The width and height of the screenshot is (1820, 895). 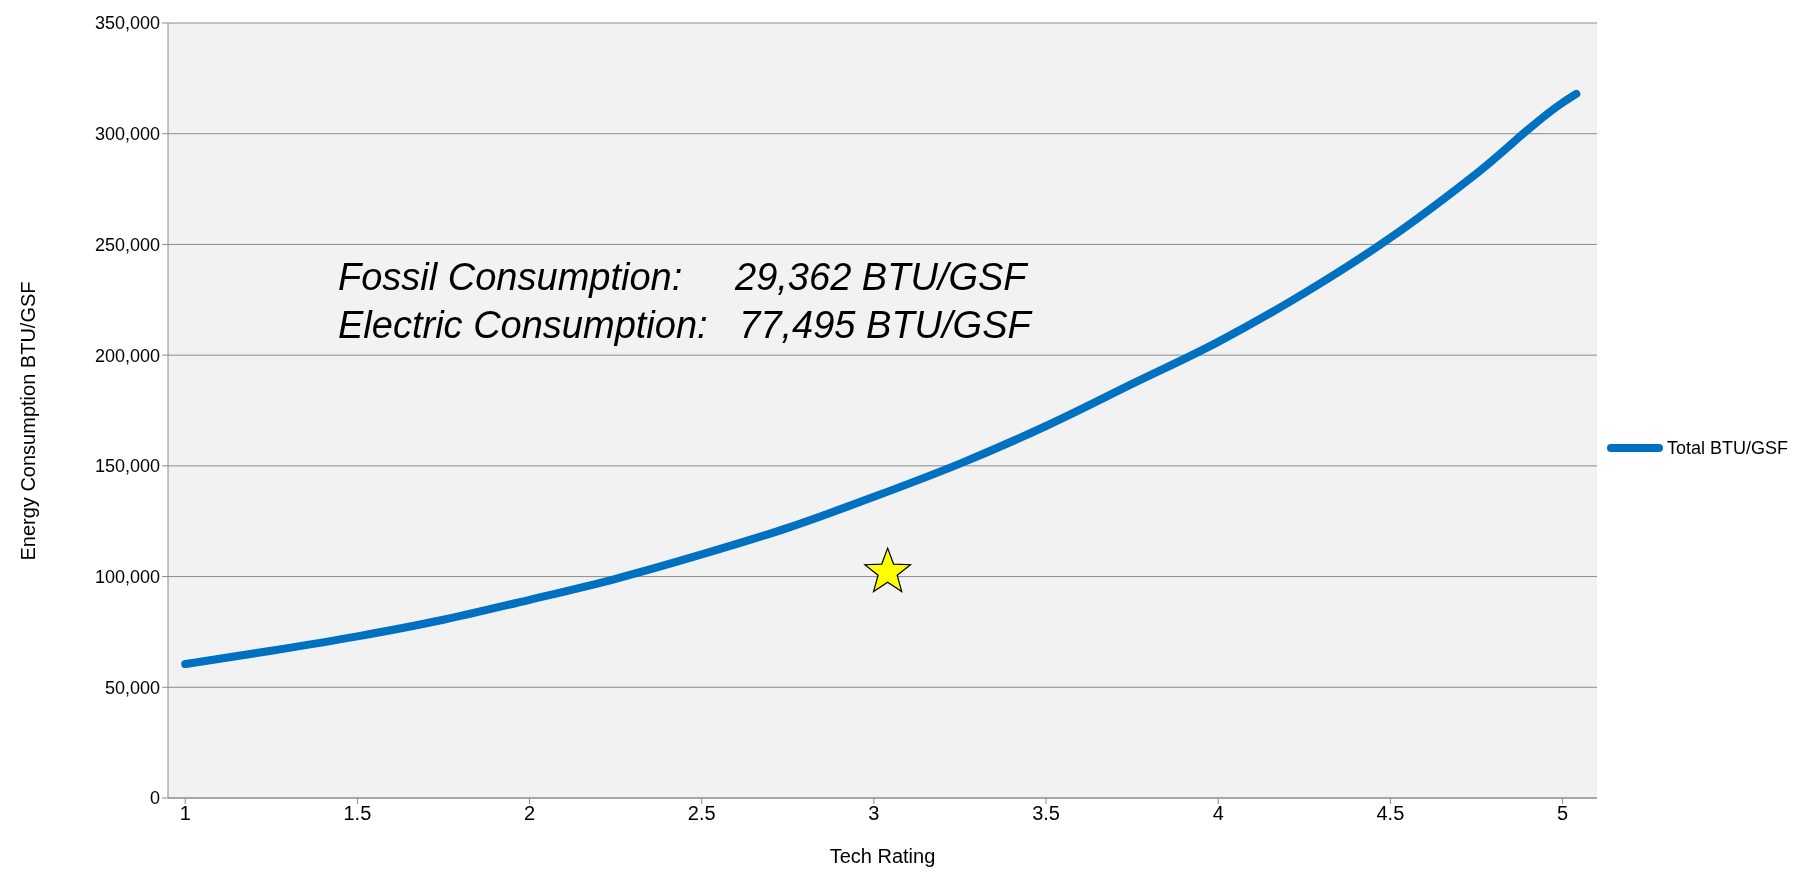 What do you see at coordinates (154, 798) in the screenshot?
I see `y-tick-label: 0` at bounding box center [154, 798].